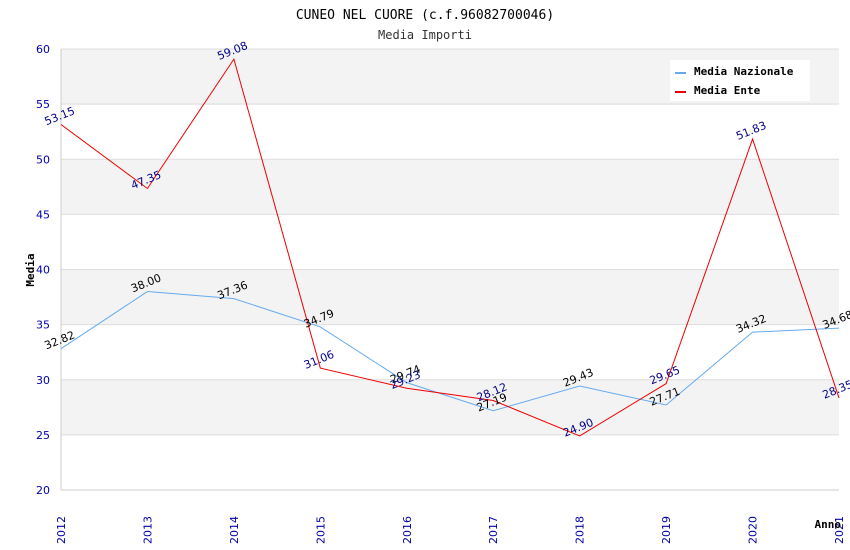 This screenshot has height=550, width=850. I want to click on y-tick-label: 55, so click(43, 104).